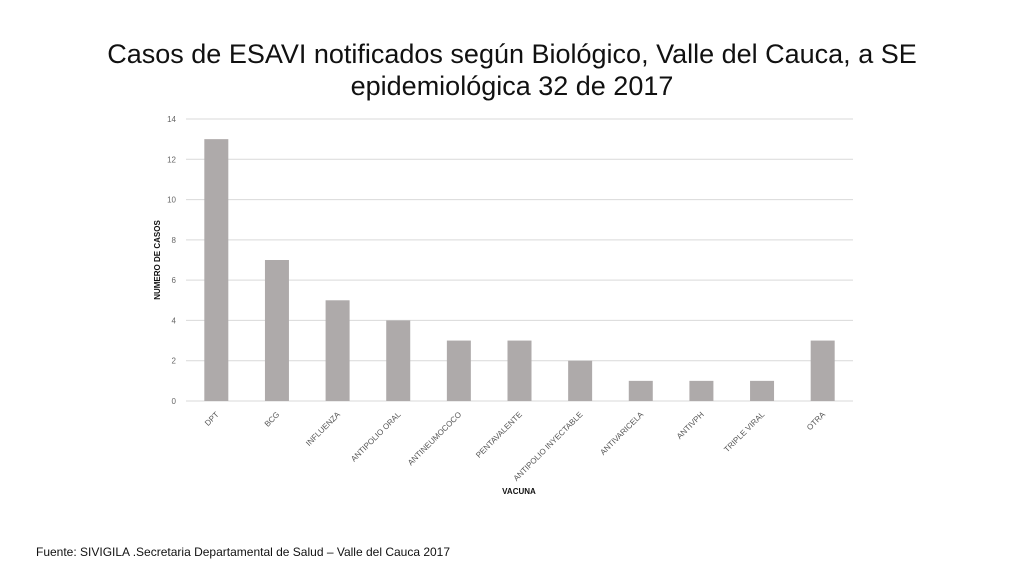 This screenshot has width=1024, height=576. Describe the element at coordinates (174, 240) in the screenshot. I see `y-tick-label: 8` at that location.